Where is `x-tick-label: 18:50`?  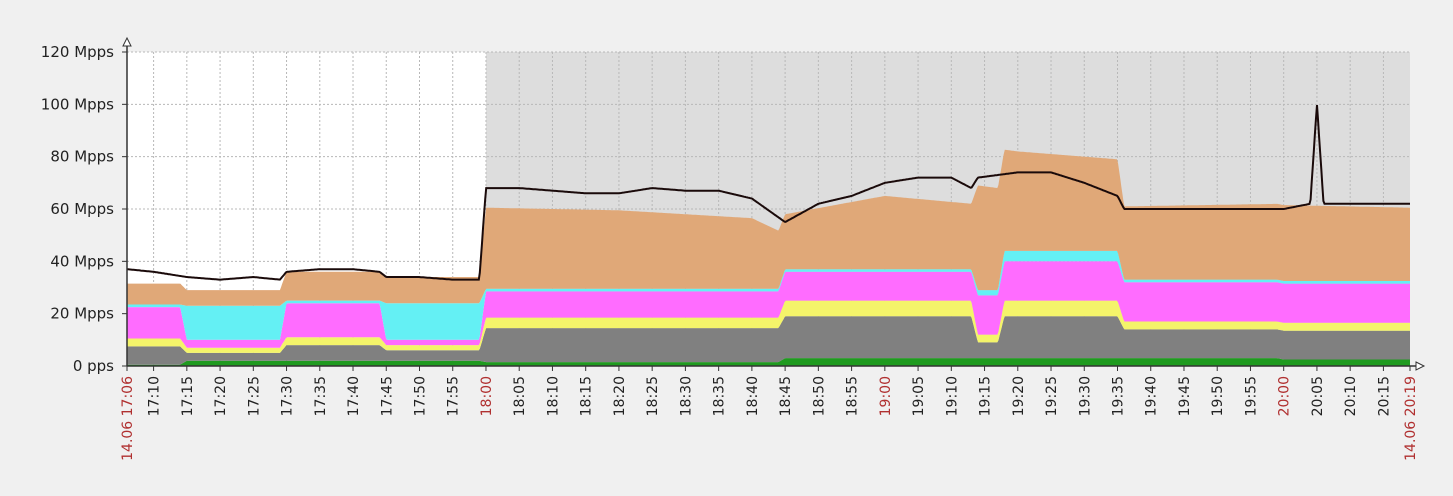 x-tick-label: 18:50 is located at coordinates (819, 396).